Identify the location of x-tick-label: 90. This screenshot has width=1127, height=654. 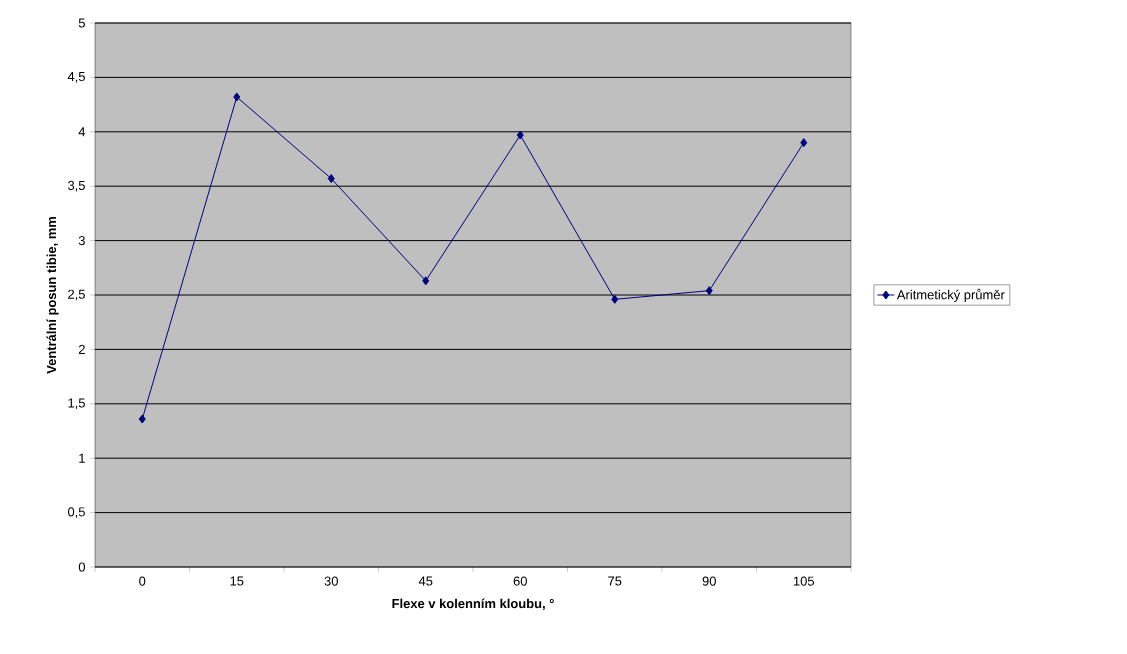
(709, 581).